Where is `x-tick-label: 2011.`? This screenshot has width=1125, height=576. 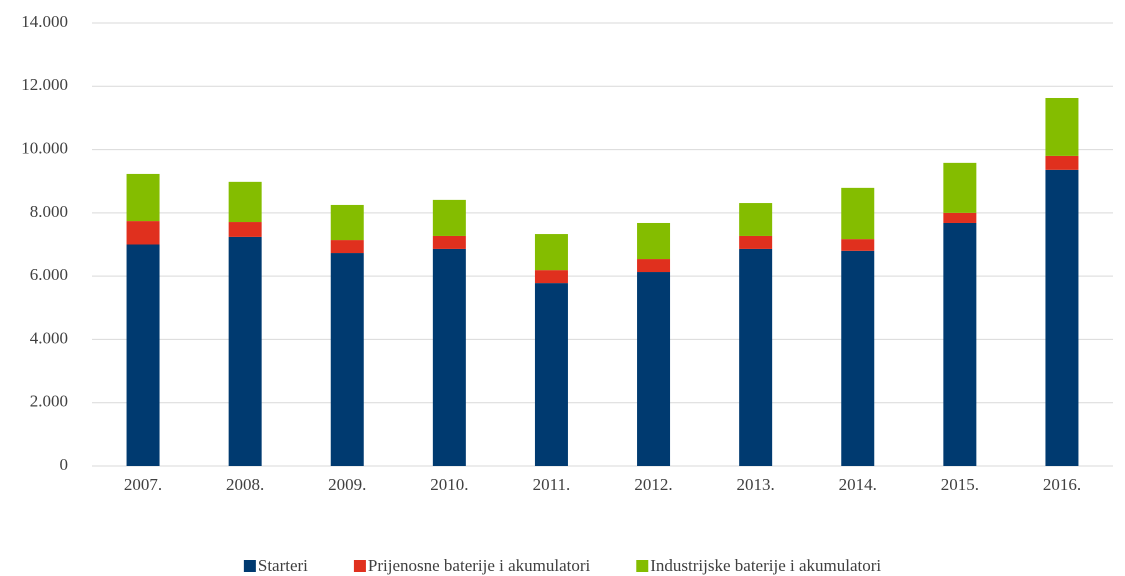 x-tick-label: 2011. is located at coordinates (552, 484).